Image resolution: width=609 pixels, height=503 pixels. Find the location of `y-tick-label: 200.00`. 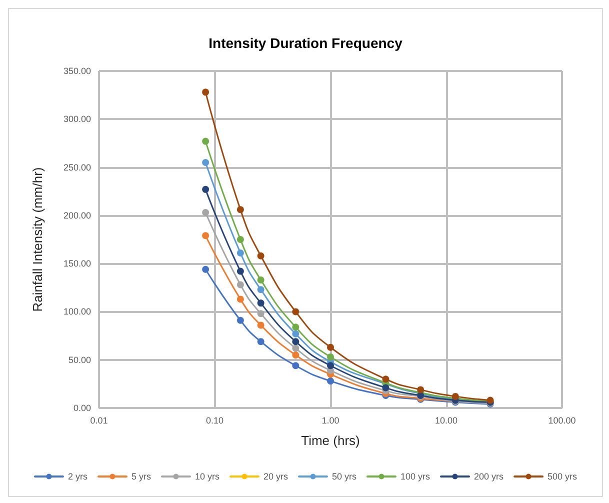

y-tick-label: 200.00 is located at coordinates (77, 215).